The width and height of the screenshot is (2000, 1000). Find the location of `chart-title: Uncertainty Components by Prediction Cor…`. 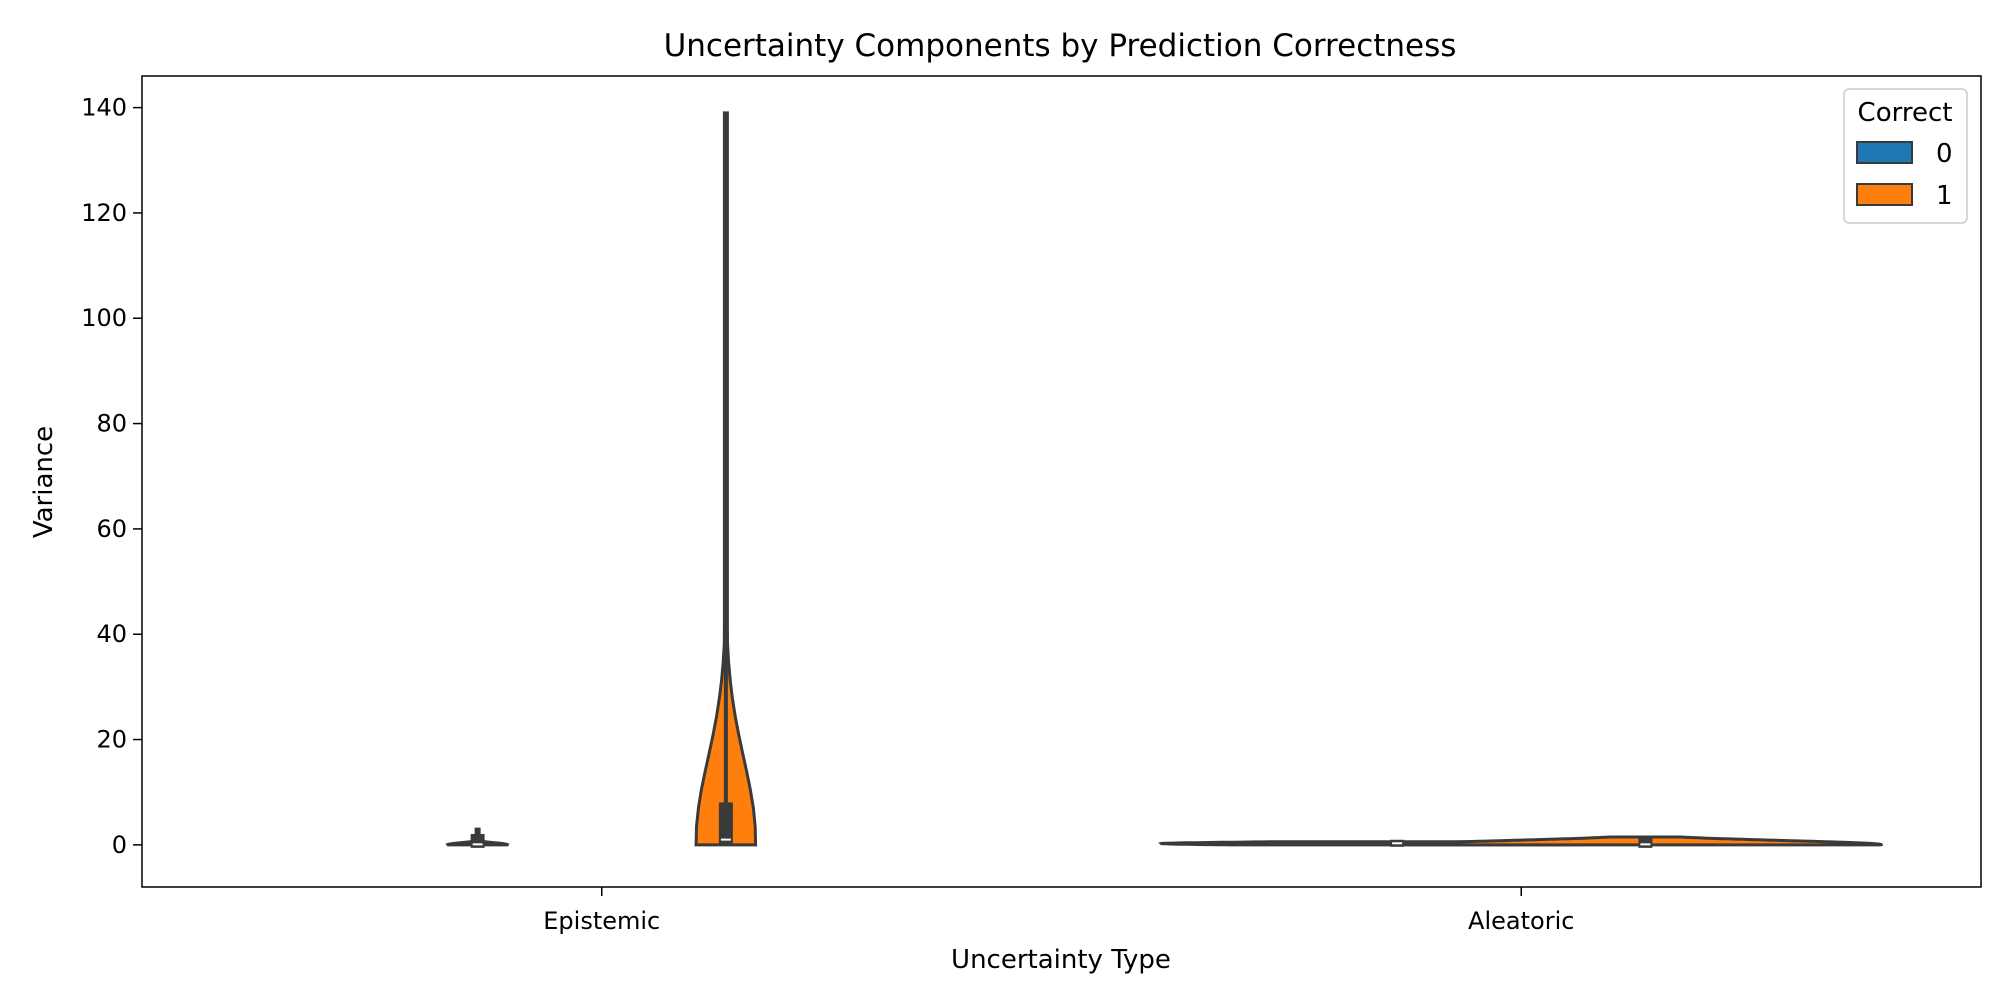

chart-title: Uncertainty Components by Prediction Cor… is located at coordinates (1060, 46).